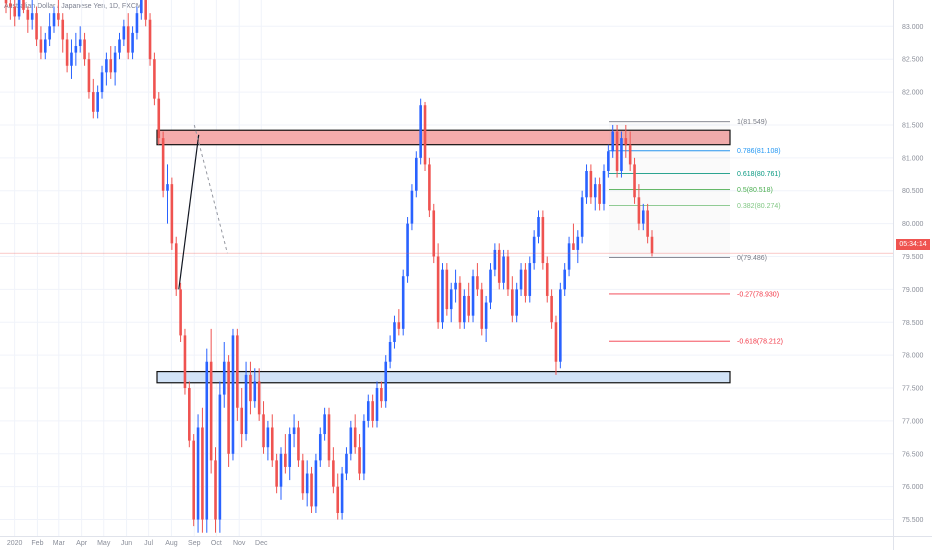  Describe the element at coordinates (913, 158) in the screenshot. I see `y-tick-label: 81.000` at that location.